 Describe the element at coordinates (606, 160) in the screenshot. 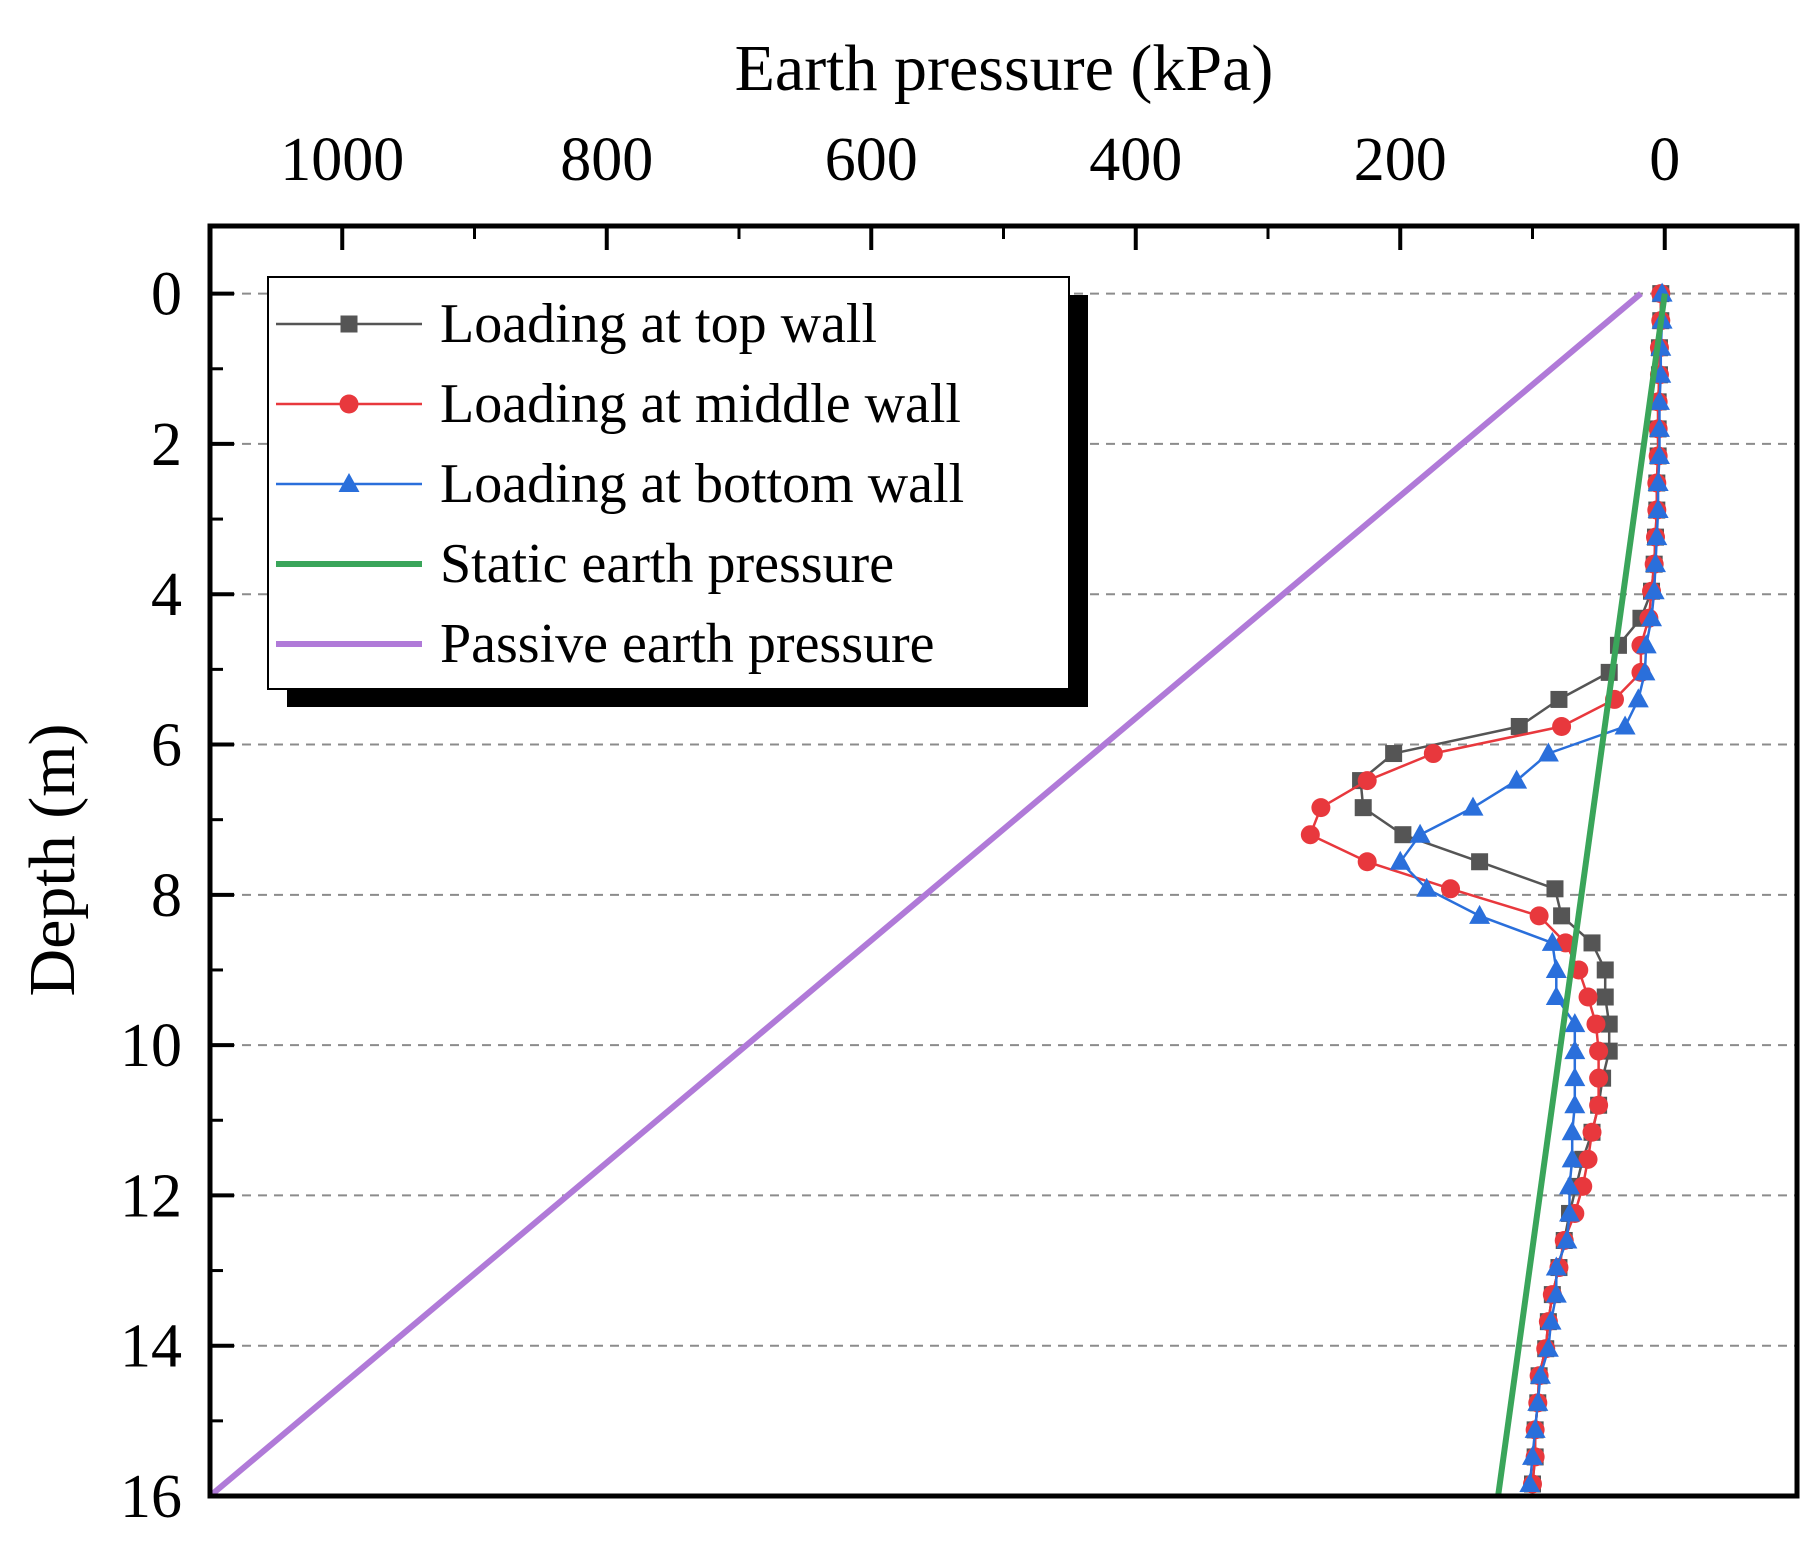

I see `x-tick-label-1: 800` at that location.